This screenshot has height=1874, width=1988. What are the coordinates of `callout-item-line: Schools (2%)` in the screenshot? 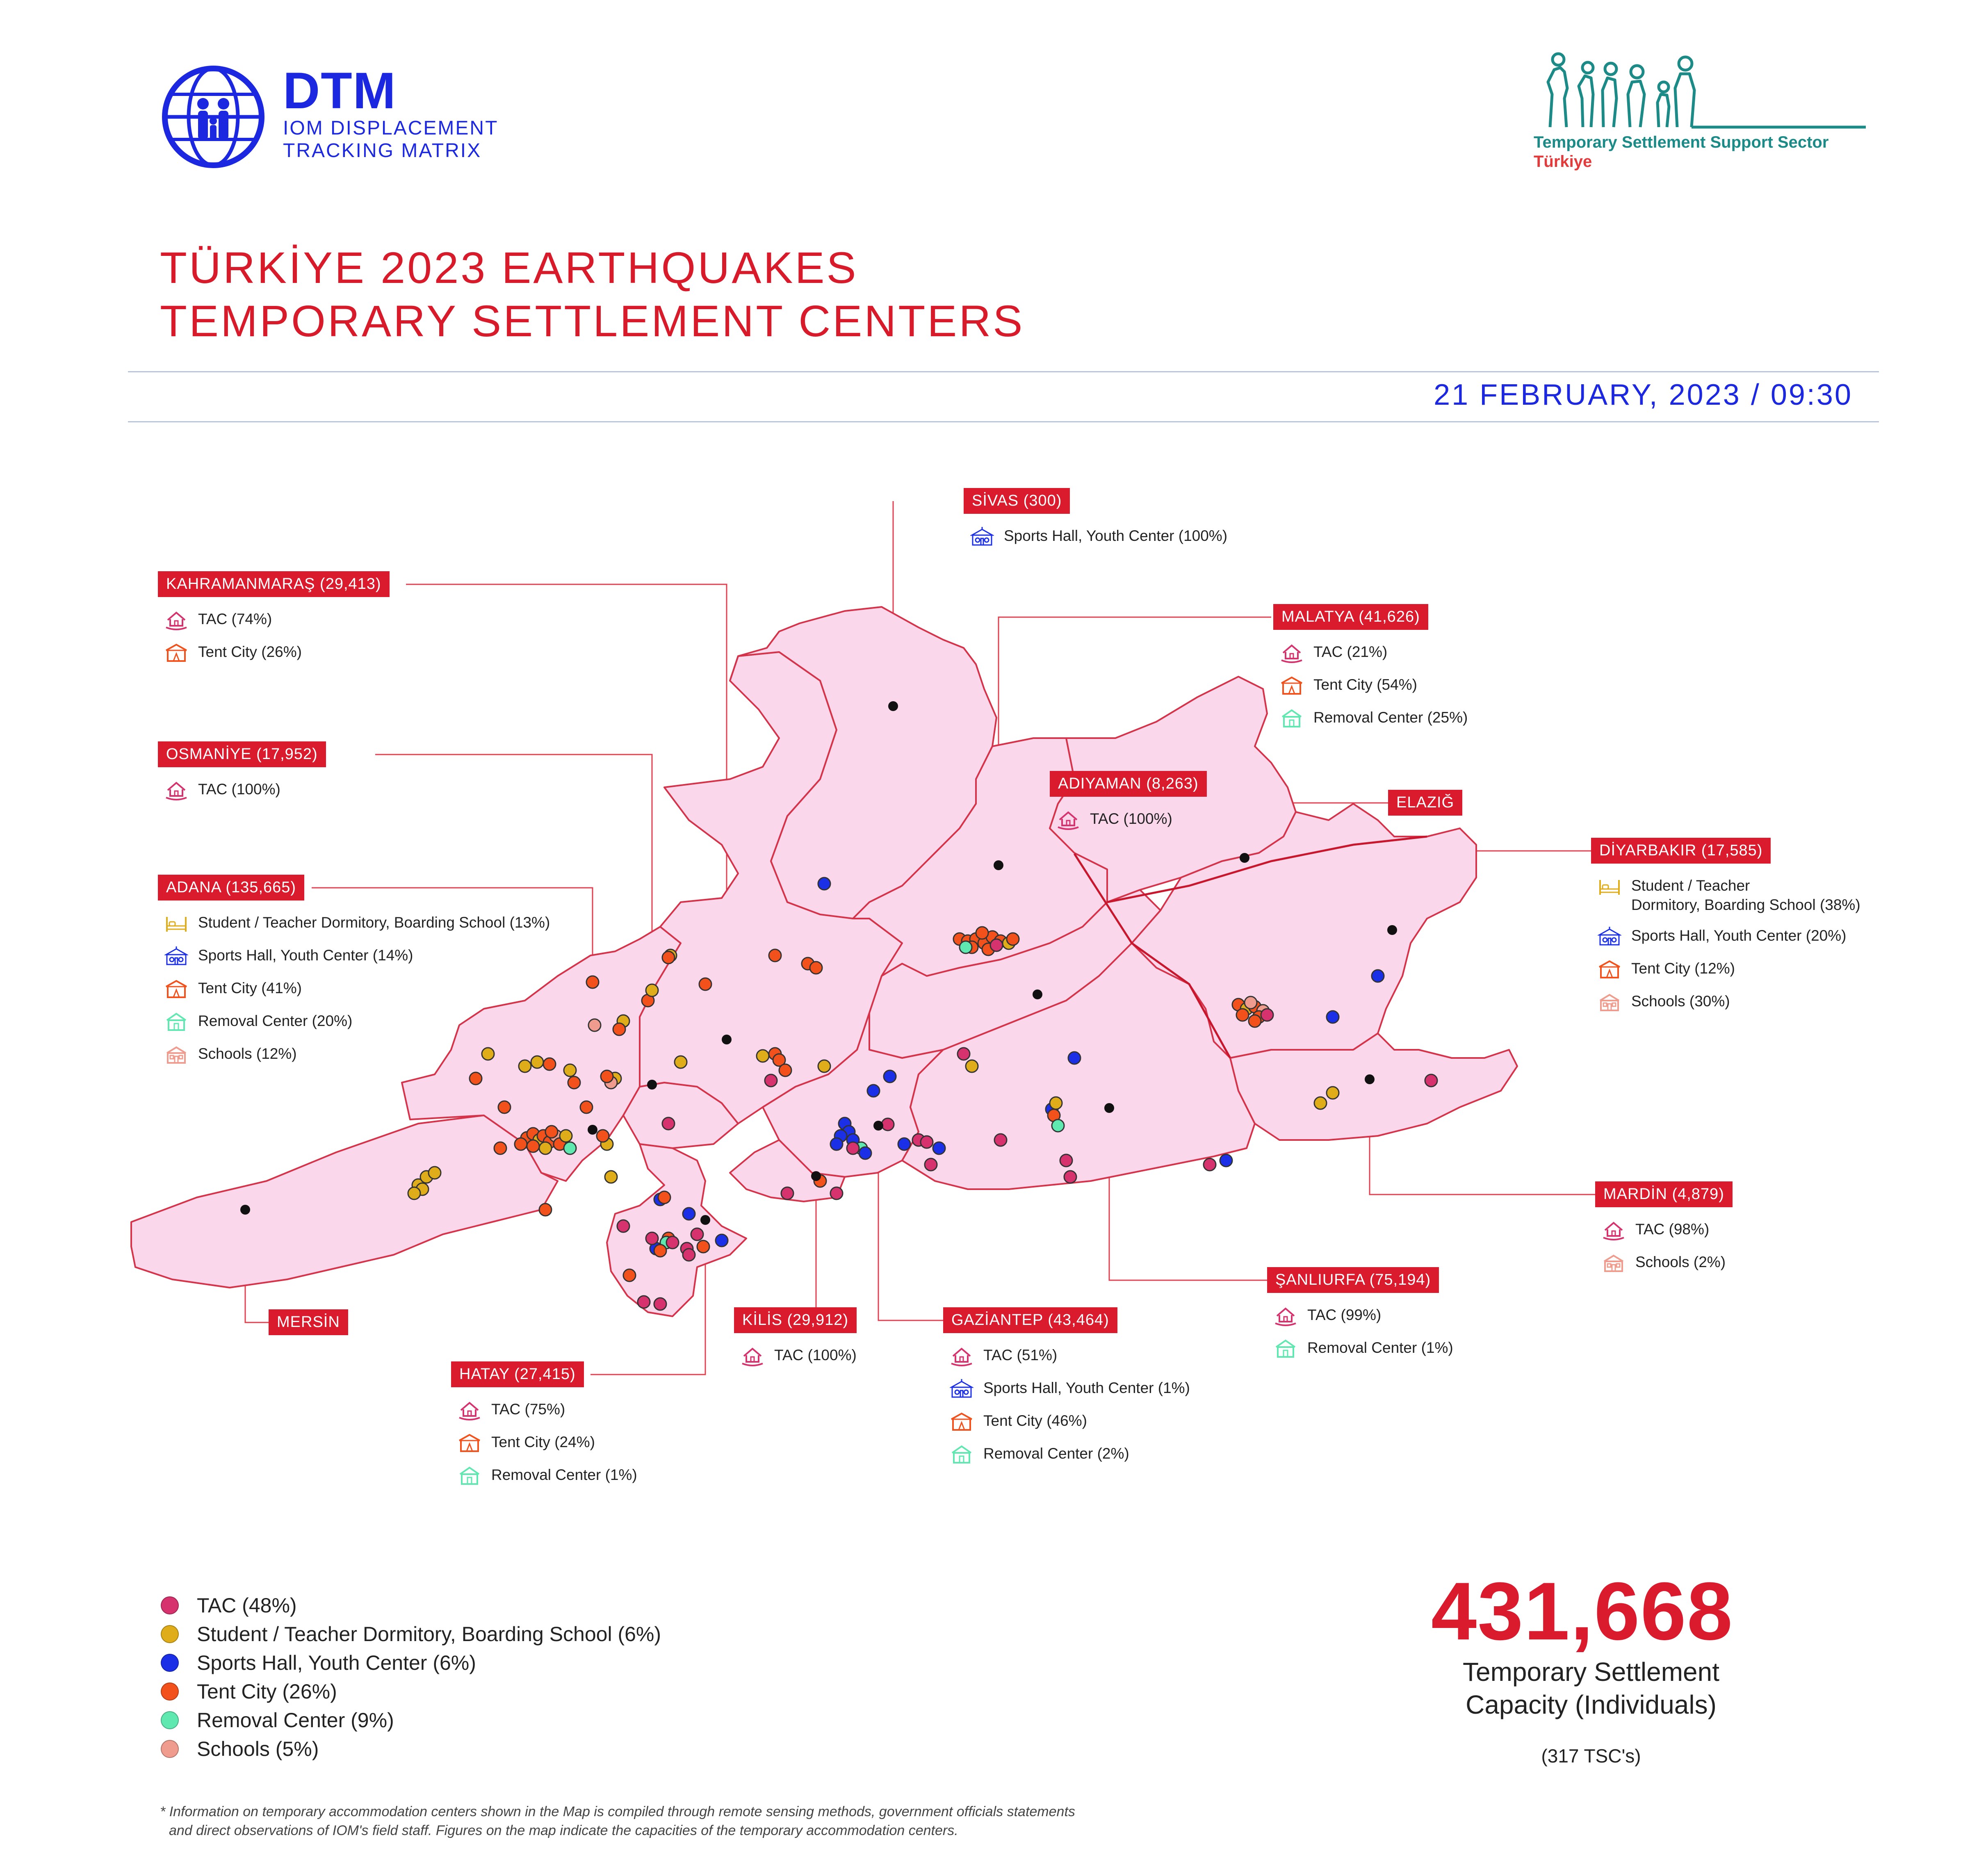 It's located at (1680, 1262).